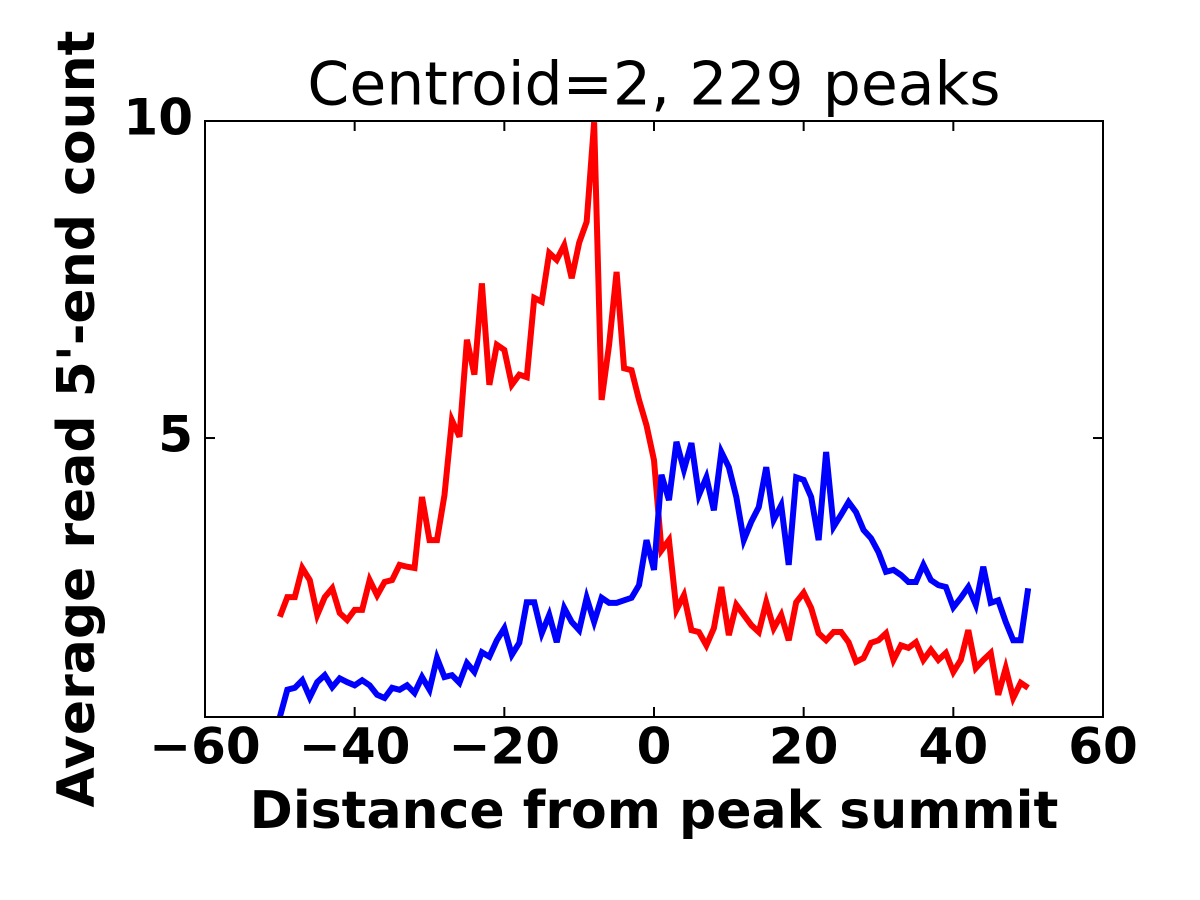  What do you see at coordinates (504, 747) in the screenshot?
I see `x-tick-label: −20` at bounding box center [504, 747].